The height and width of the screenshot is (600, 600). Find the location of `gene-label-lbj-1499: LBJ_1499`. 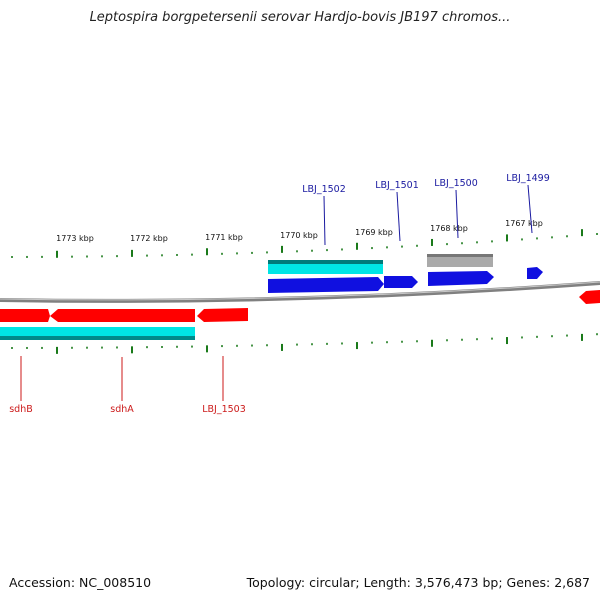

gene-label-lbj-1499: LBJ_1499 is located at coordinates (528, 178).